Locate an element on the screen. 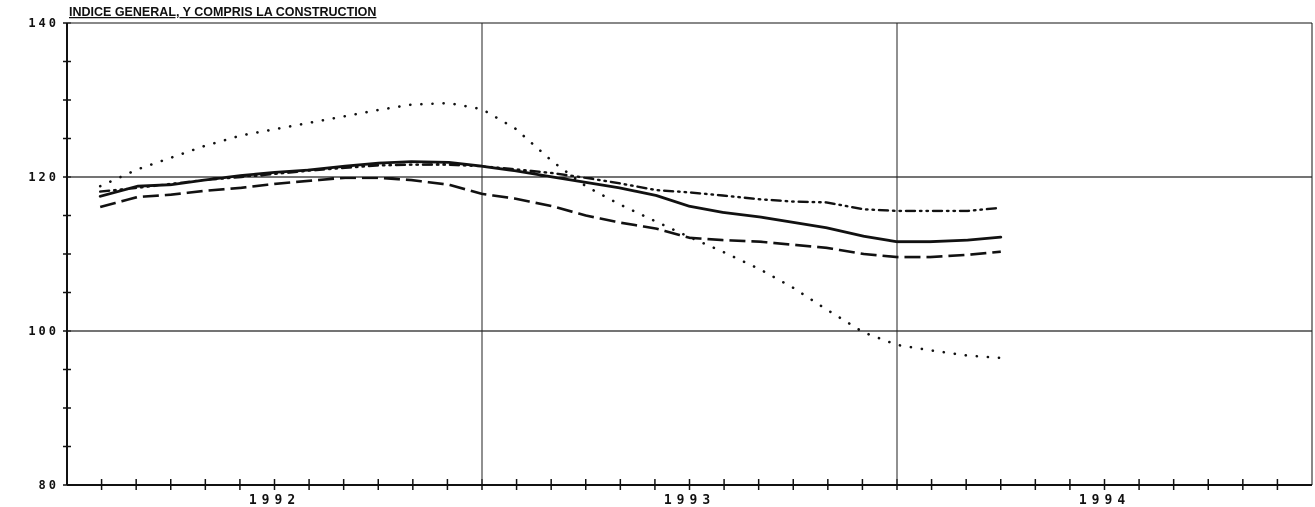 The height and width of the screenshot is (507, 1315). x-tick-label: 1993 is located at coordinates (689, 500).